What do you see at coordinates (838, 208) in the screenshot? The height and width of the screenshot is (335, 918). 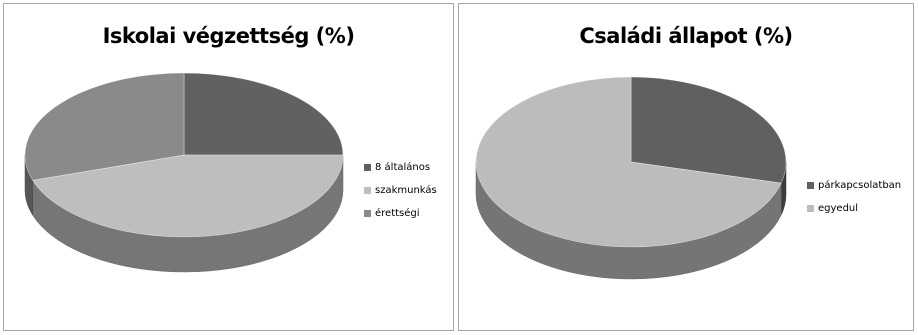 I see `legend-label: egyedul` at bounding box center [838, 208].